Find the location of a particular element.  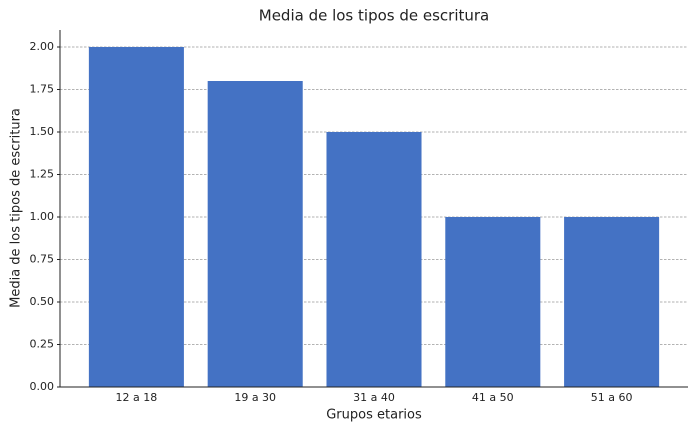

x-tick-label: 31 a 40 is located at coordinates (374, 397).